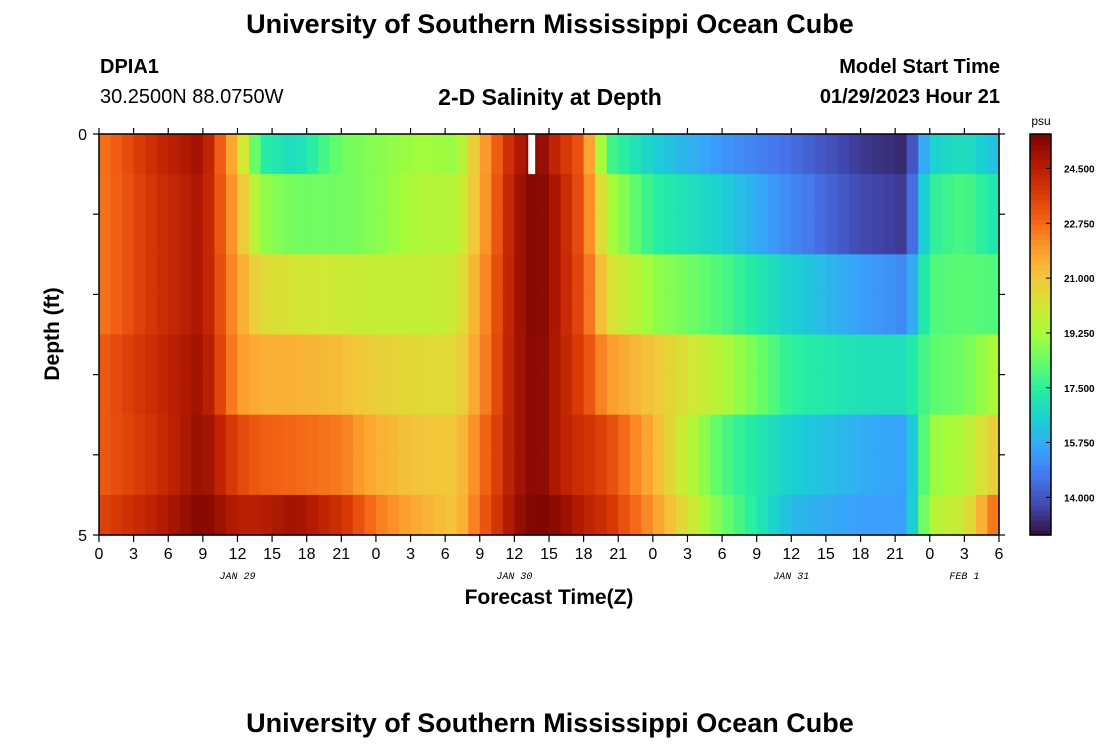  Describe the element at coordinates (237, 577) in the screenshot. I see `x-date-label: JAN 29` at that location.